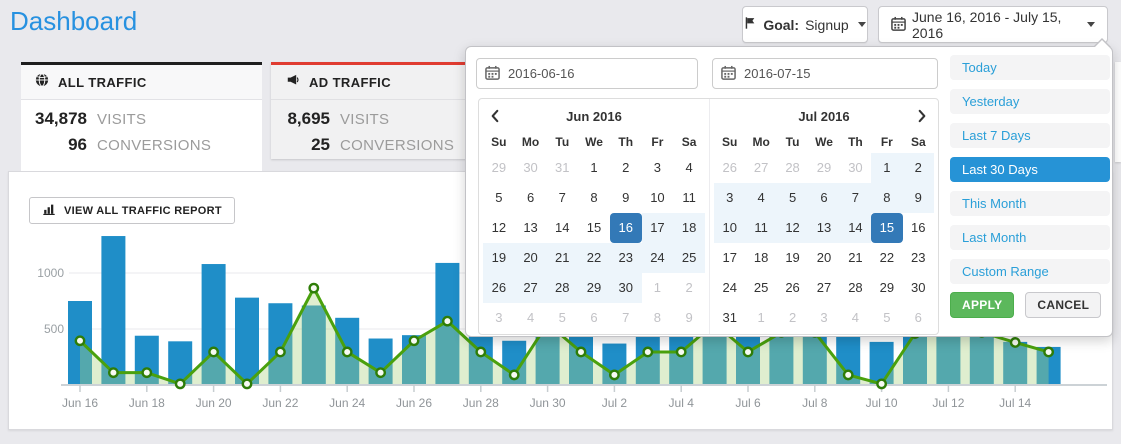  I want to click on range-option-last-30-days: Last 30 Days, so click(1030, 169).